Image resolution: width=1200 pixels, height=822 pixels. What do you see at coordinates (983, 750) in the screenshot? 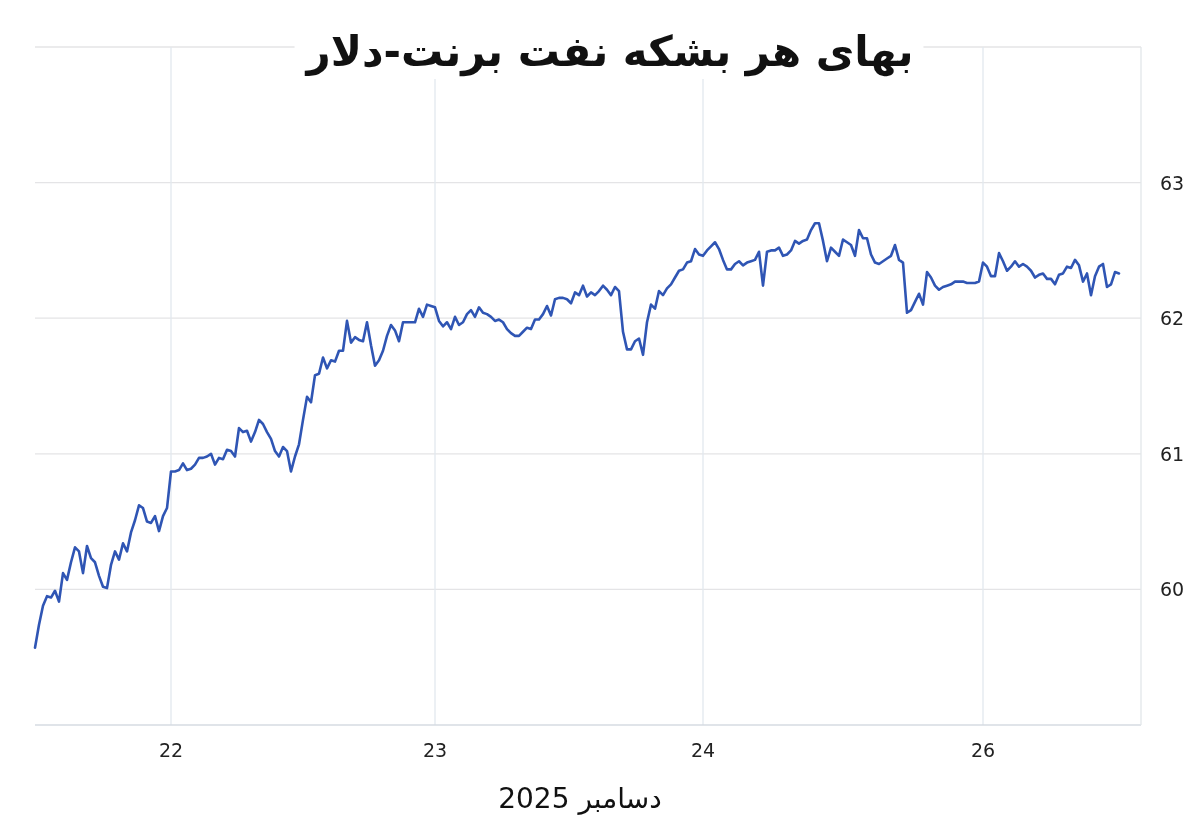
I see `x-tick-label: 26` at bounding box center [983, 750].